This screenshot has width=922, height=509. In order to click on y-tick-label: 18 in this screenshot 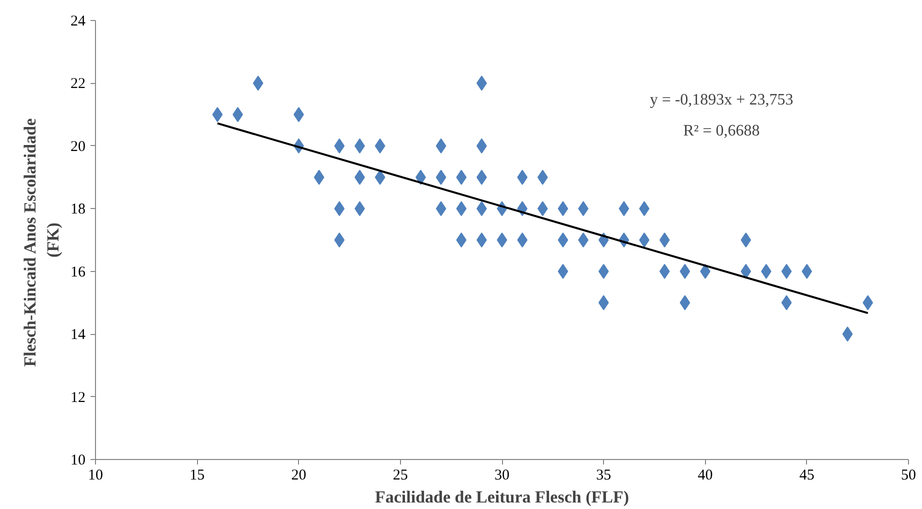, I will do `click(78, 210)`.